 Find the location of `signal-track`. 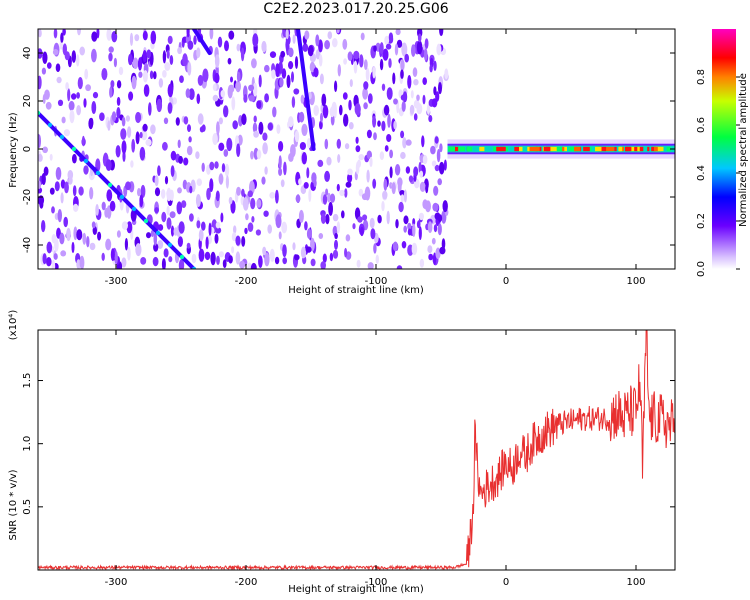

signal-track is located at coordinates (306, 90).